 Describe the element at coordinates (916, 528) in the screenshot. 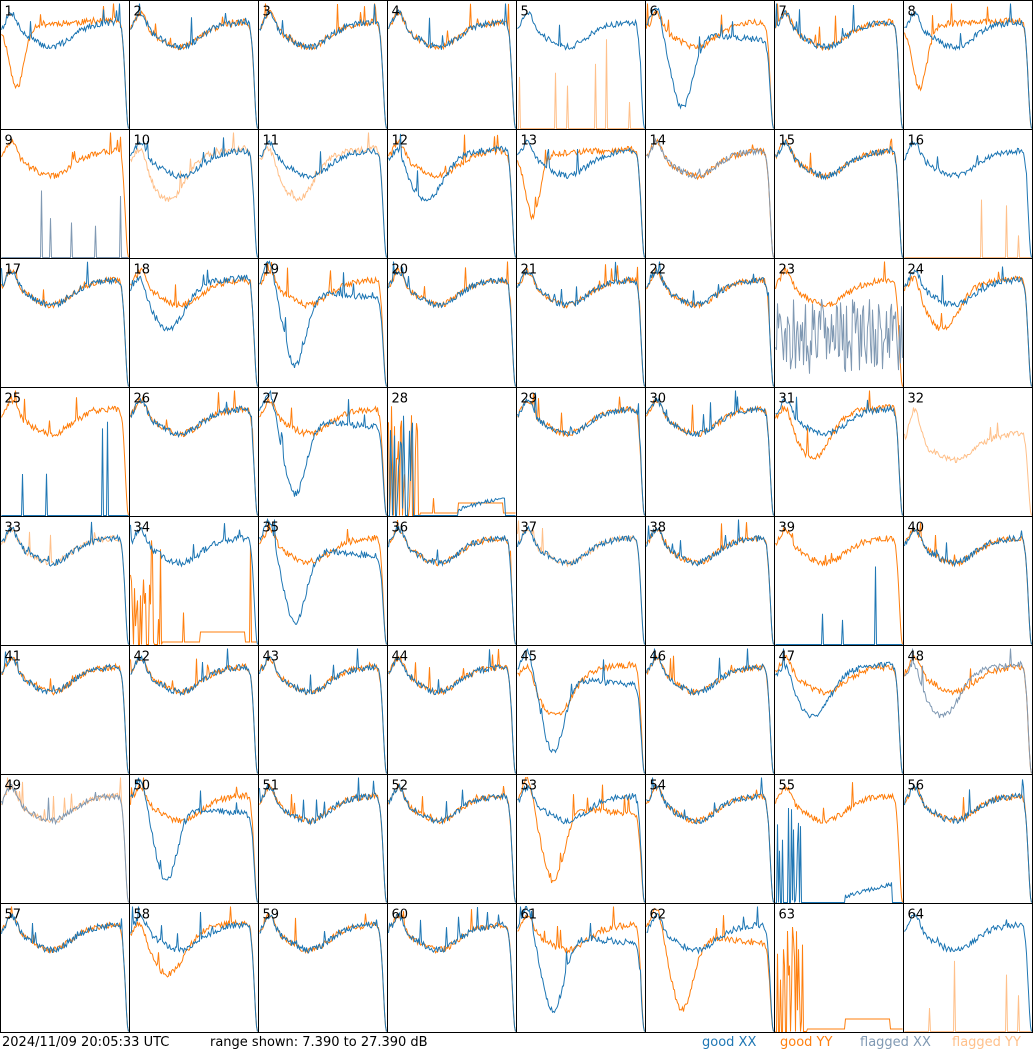

I see `panel-label: 40` at that location.